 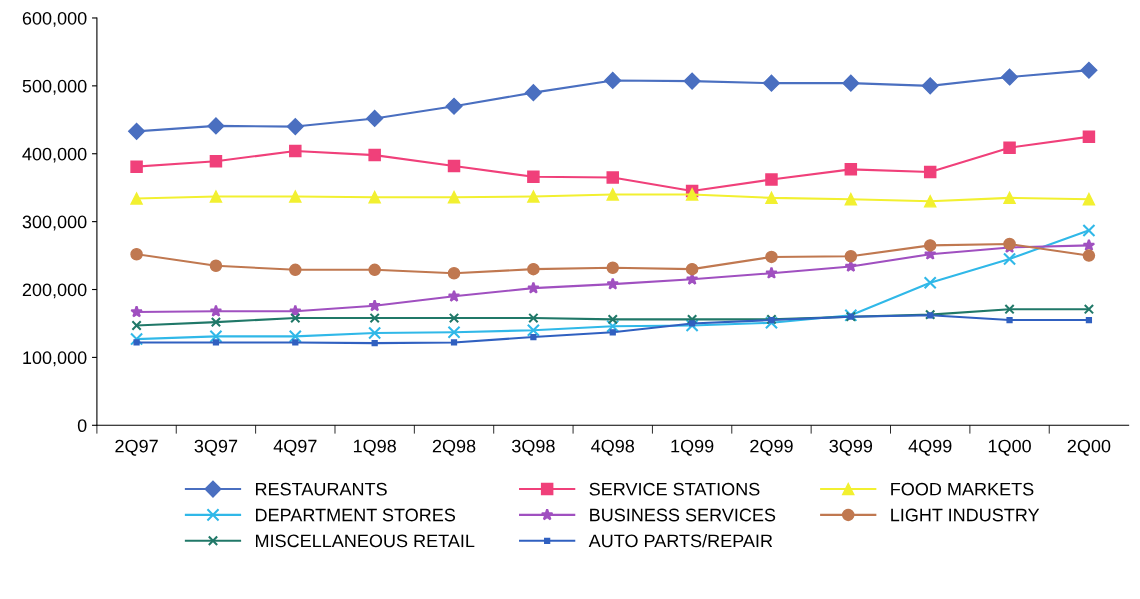 I want to click on x-tick-label: 3Q97, so click(x=216, y=447).